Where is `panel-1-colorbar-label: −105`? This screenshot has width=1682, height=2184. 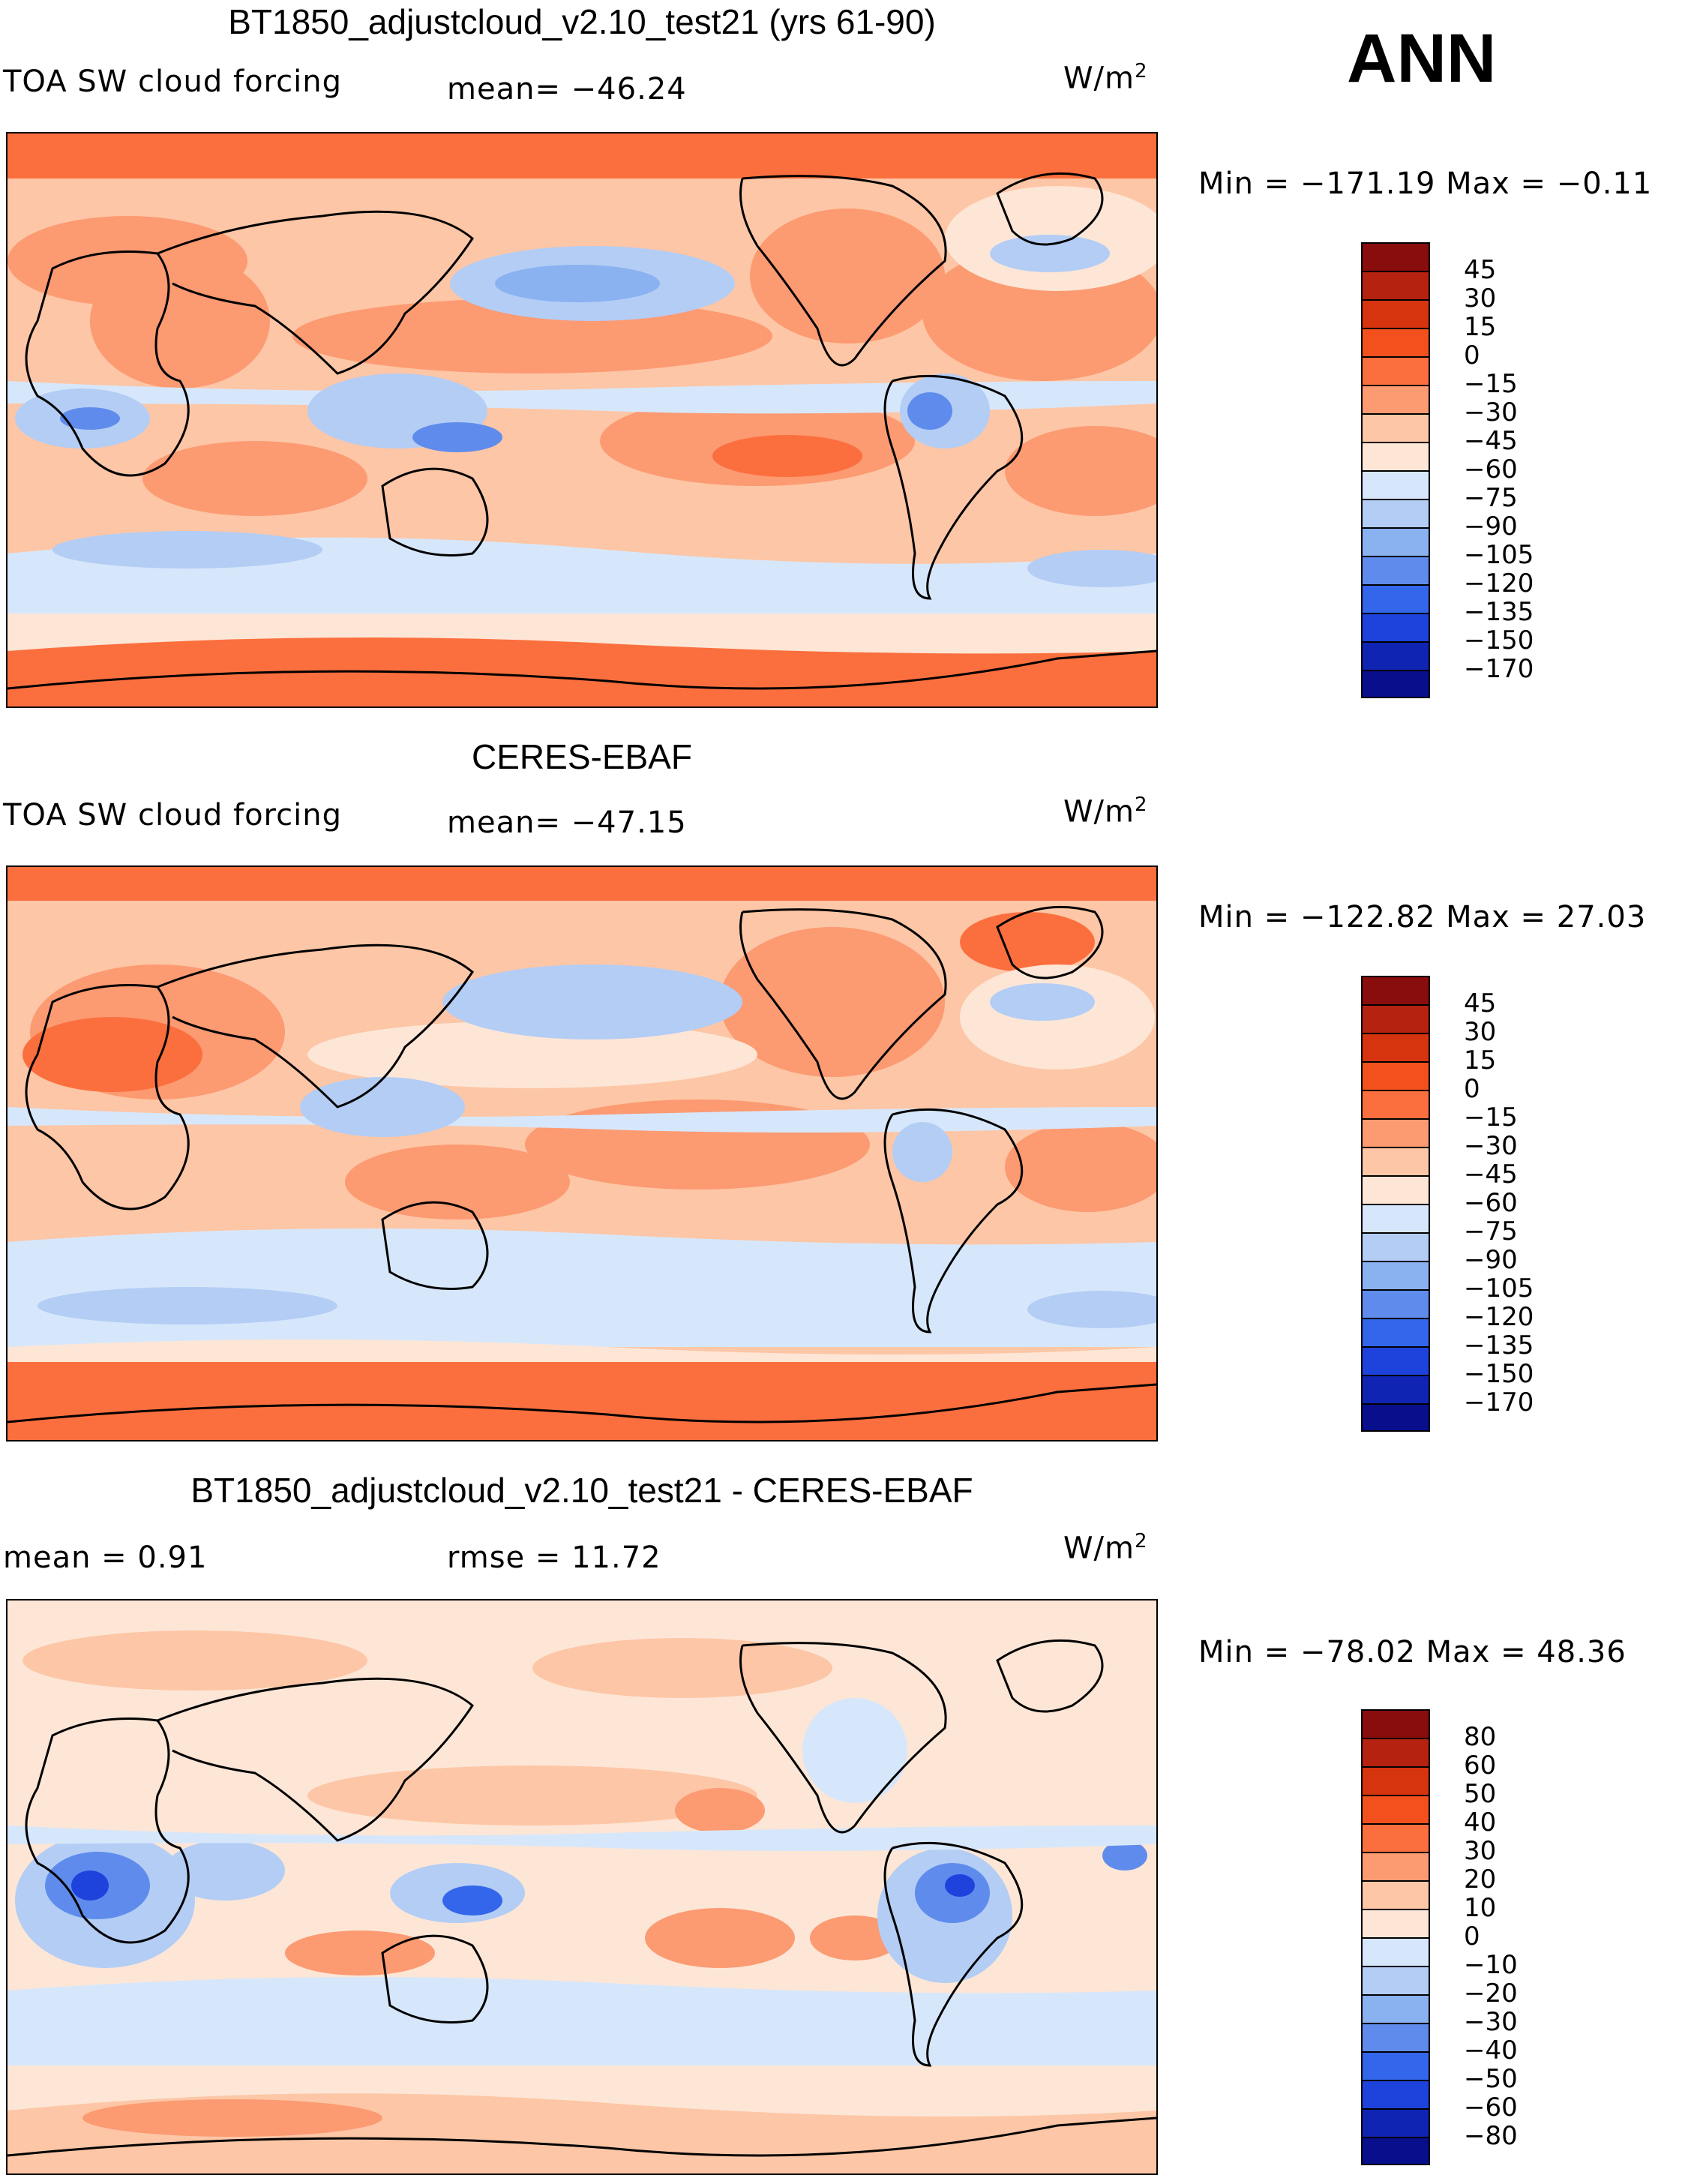
panel-1-colorbar-label: −105 is located at coordinates (1499, 555).